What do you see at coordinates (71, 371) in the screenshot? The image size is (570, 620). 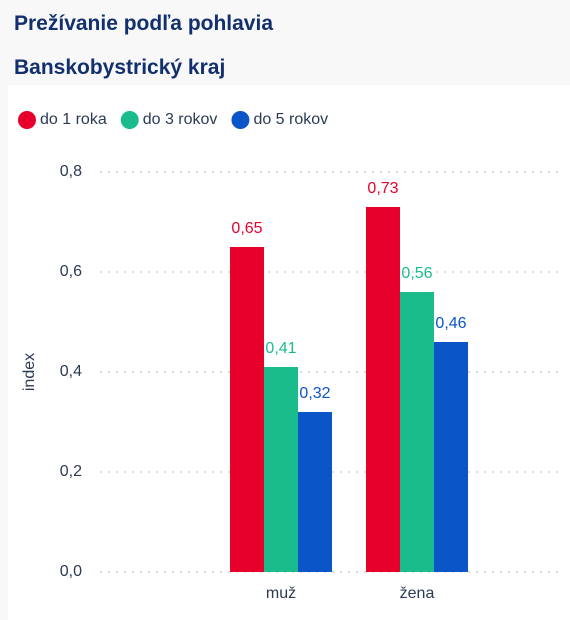 I see `y-tick-label: 0,4` at bounding box center [71, 371].